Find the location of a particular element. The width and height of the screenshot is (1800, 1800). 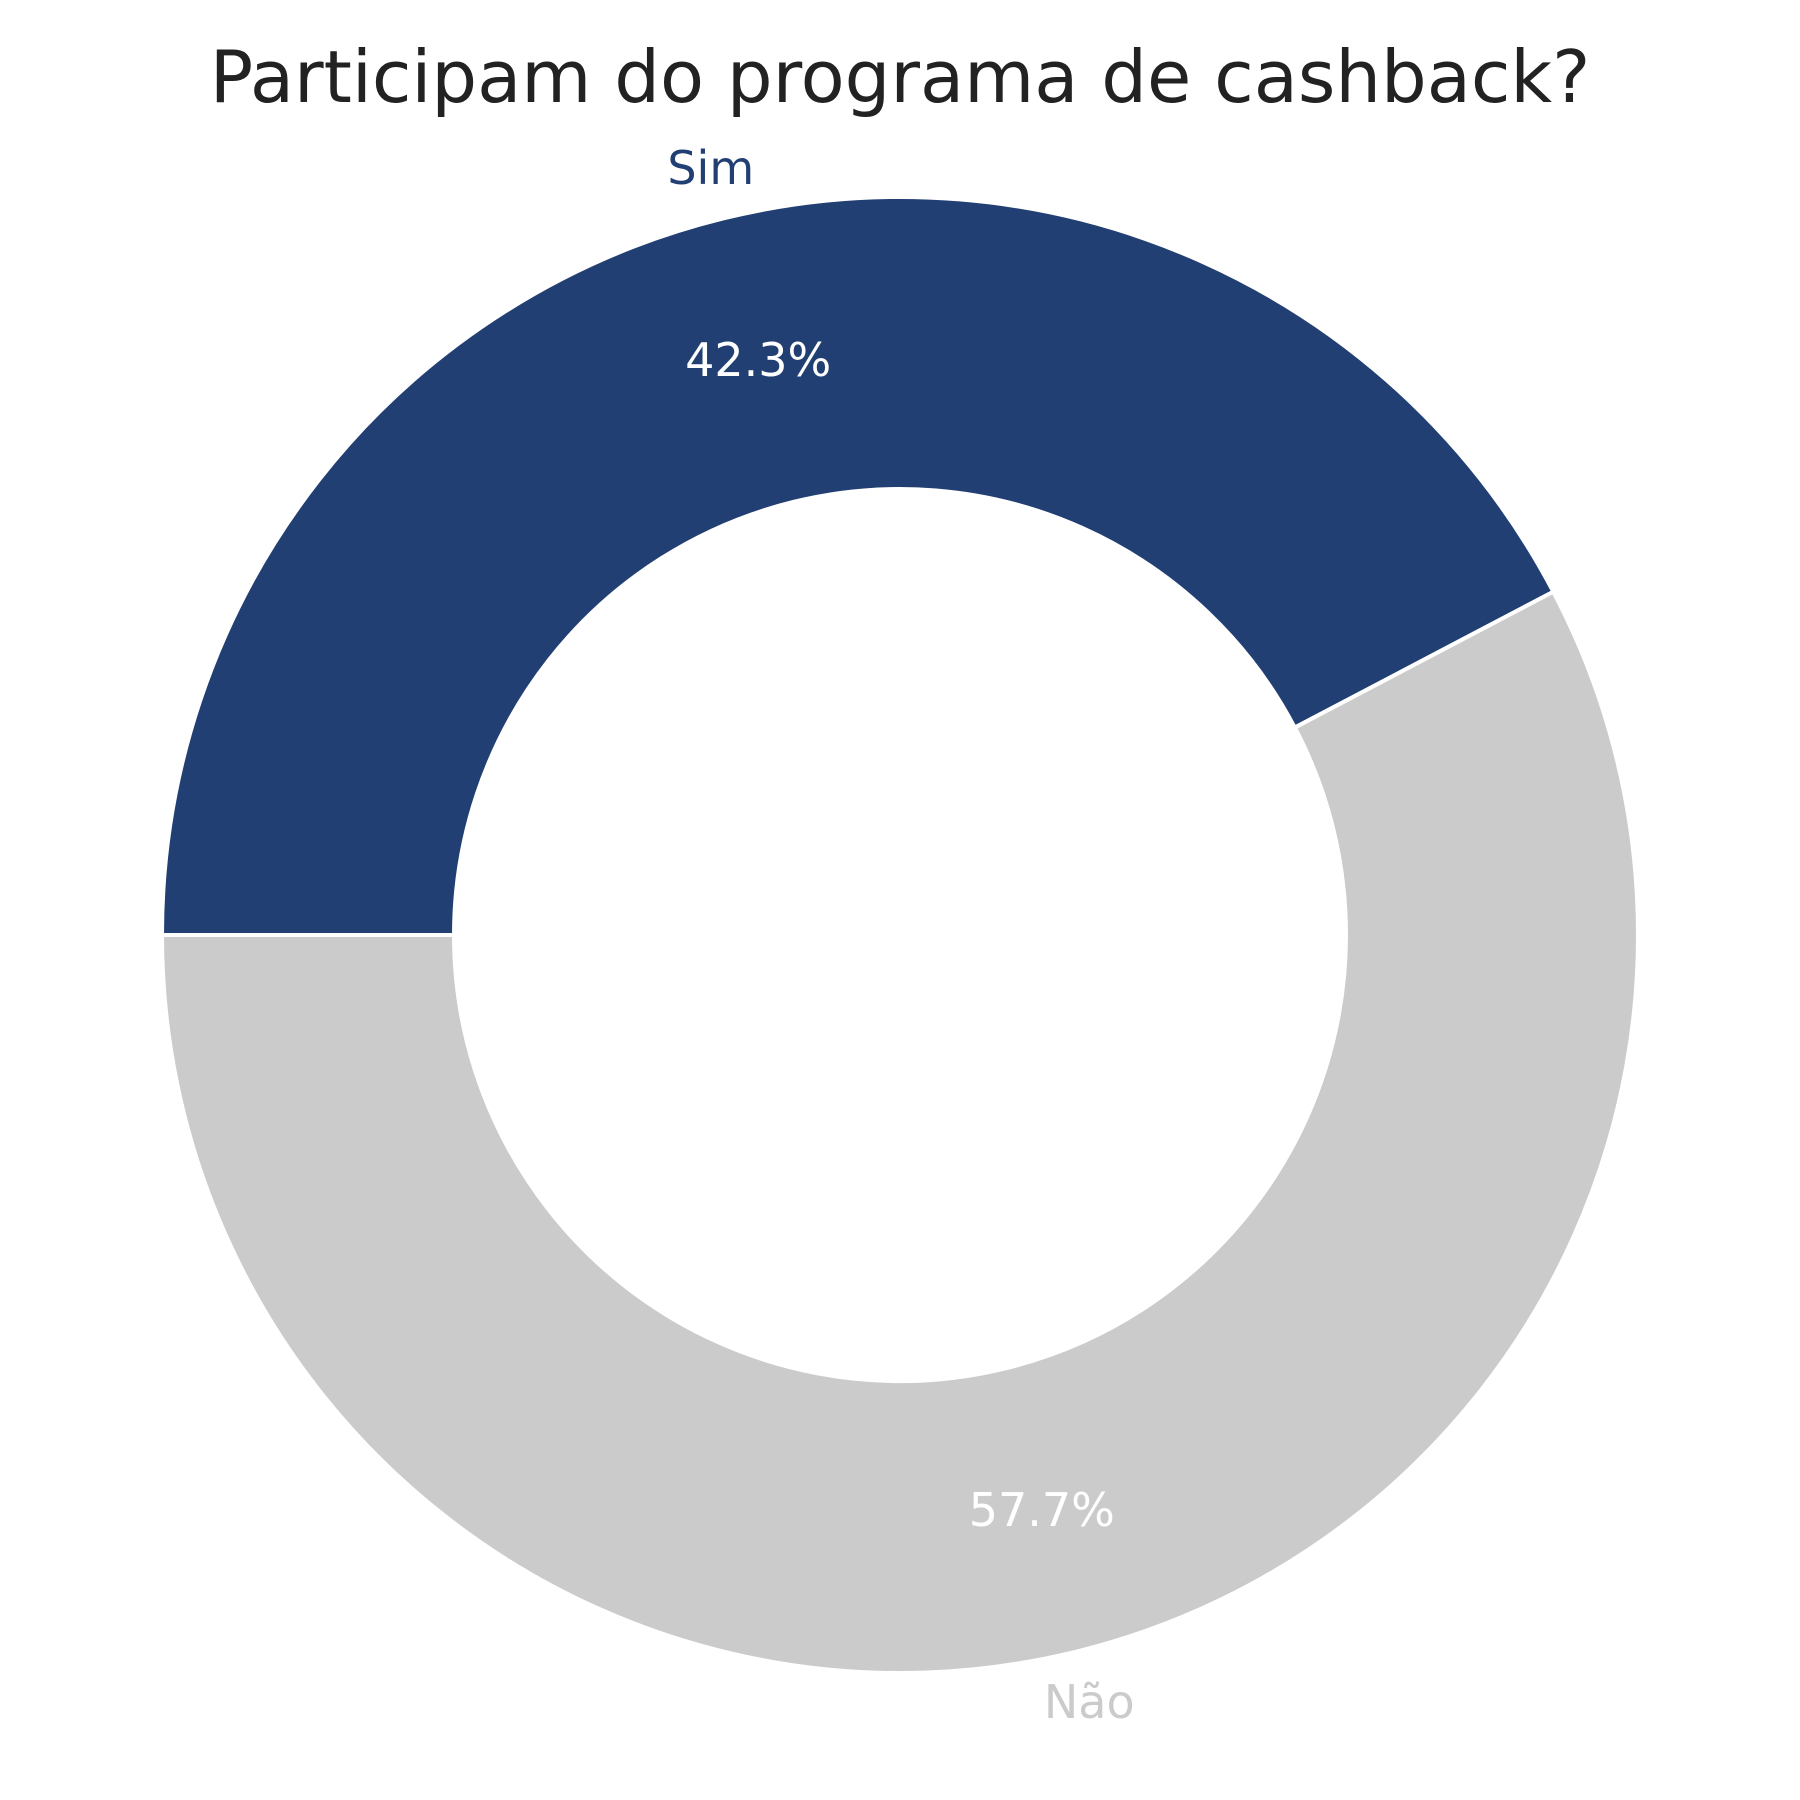

slice-percent-label: 57.7% is located at coordinates (1042, 1510).